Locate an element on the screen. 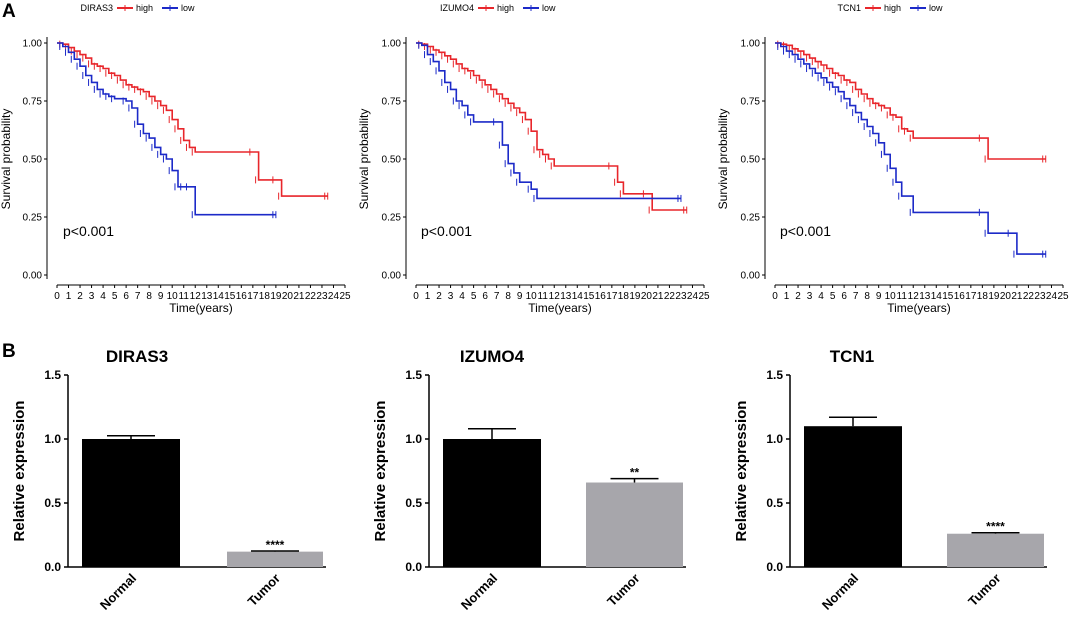 The width and height of the screenshot is (1072, 631). km-x-tick-label: 7 is located at coordinates (497, 296).